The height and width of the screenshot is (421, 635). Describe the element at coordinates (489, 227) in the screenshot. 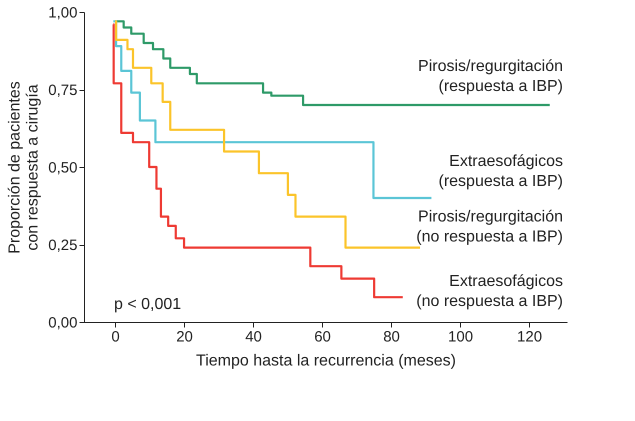

I see `series-label: Pirosis/regurgitación (no respuesta a IBP)` at that location.